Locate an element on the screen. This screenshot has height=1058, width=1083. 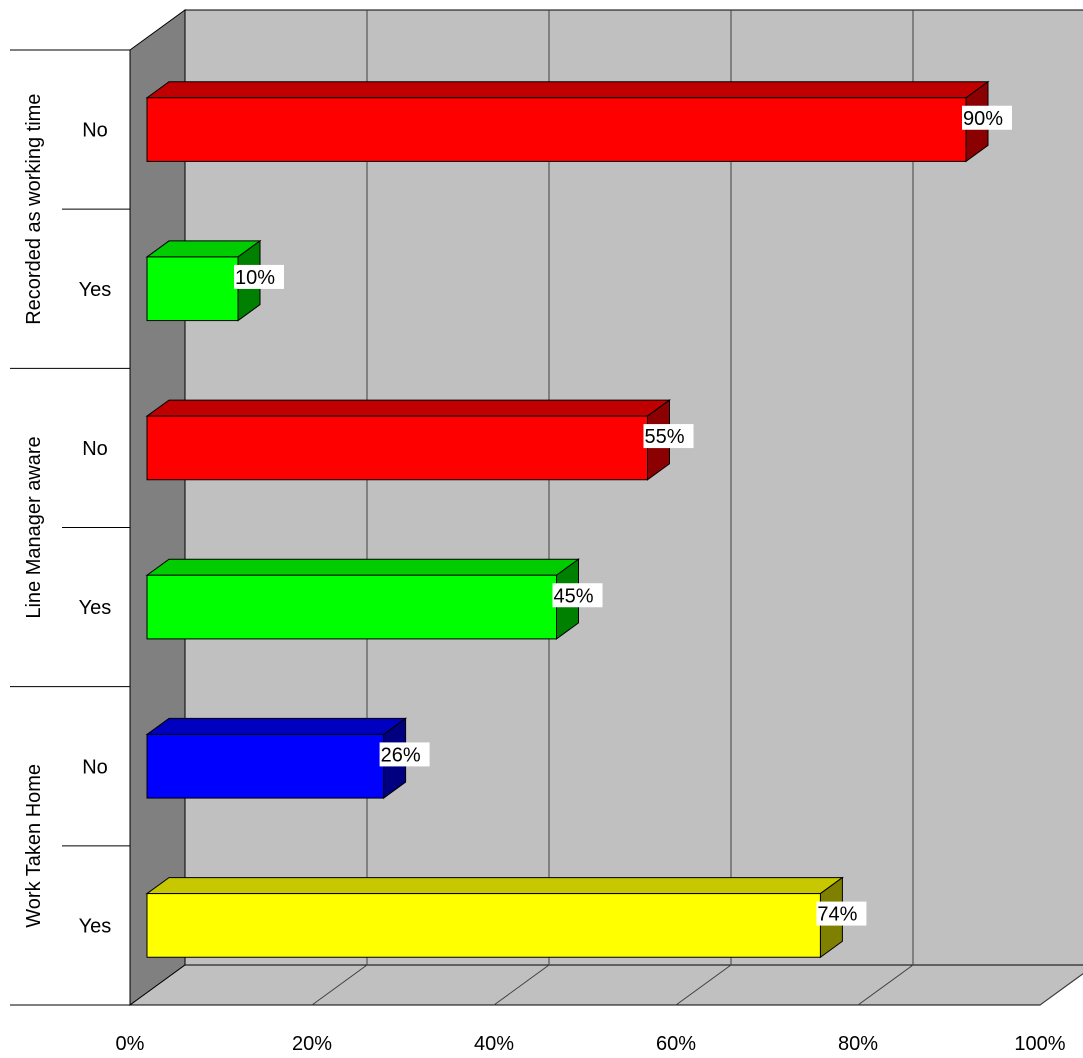
group-label: Recorded as working time is located at coordinates (34, 209).